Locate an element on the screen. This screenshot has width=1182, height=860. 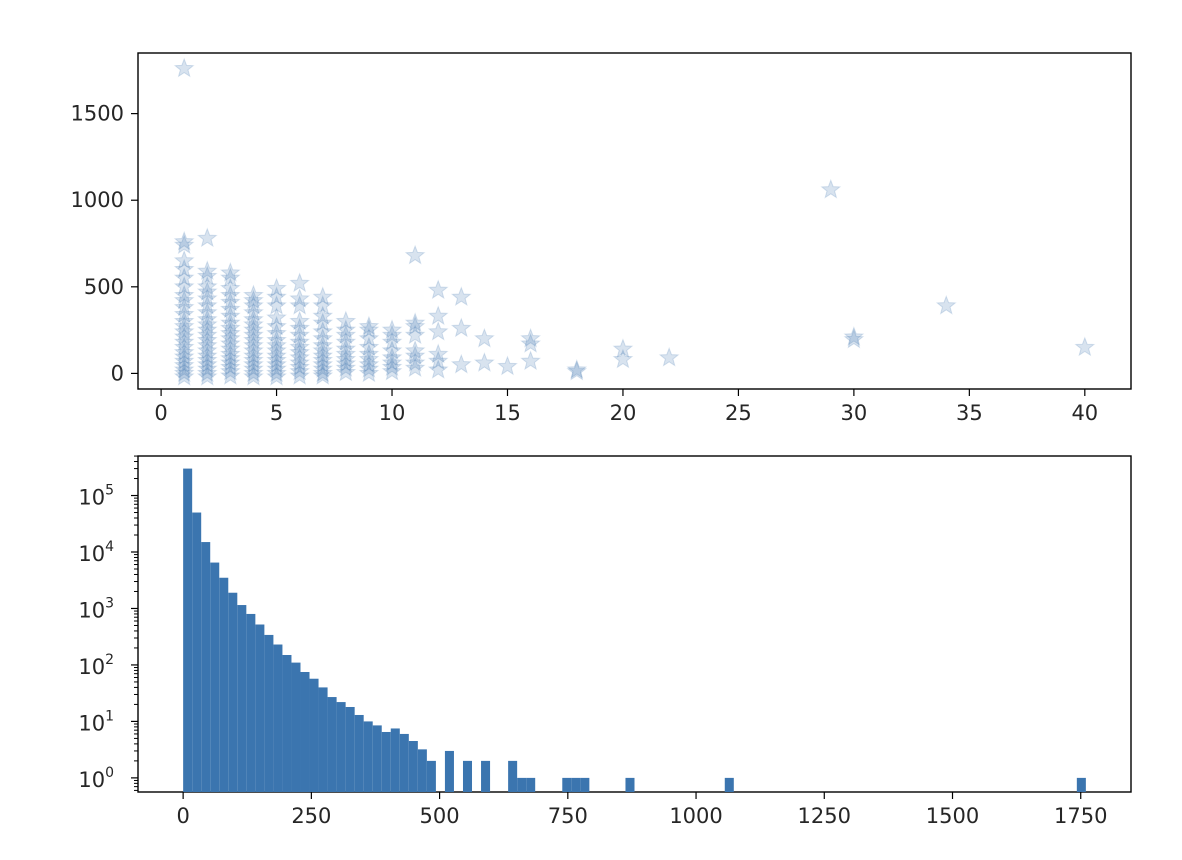
y-tick-label: 103 is located at coordinates (96, 608).